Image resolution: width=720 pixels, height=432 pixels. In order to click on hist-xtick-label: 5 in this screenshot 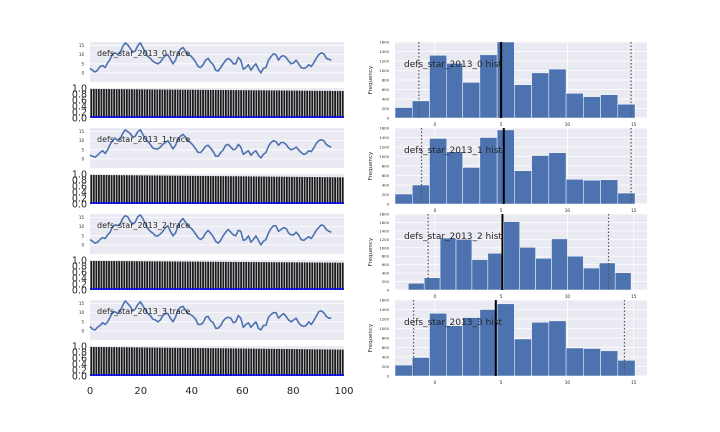, I will do `click(501, 124)`.